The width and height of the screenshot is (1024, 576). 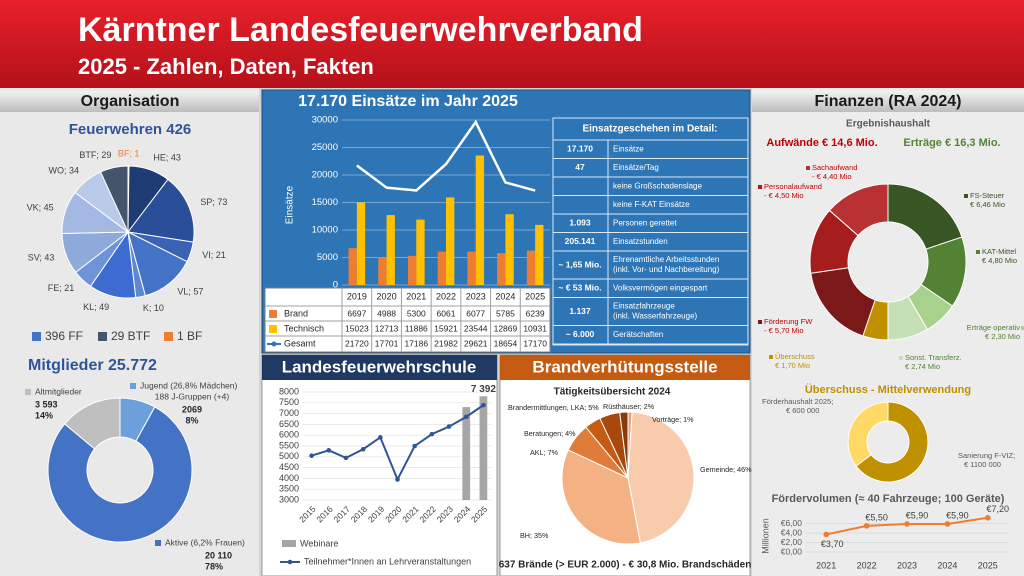 What do you see at coordinates (579, 288) in the screenshot?
I see `table-value: ~ € 53 Mio.` at bounding box center [579, 288].